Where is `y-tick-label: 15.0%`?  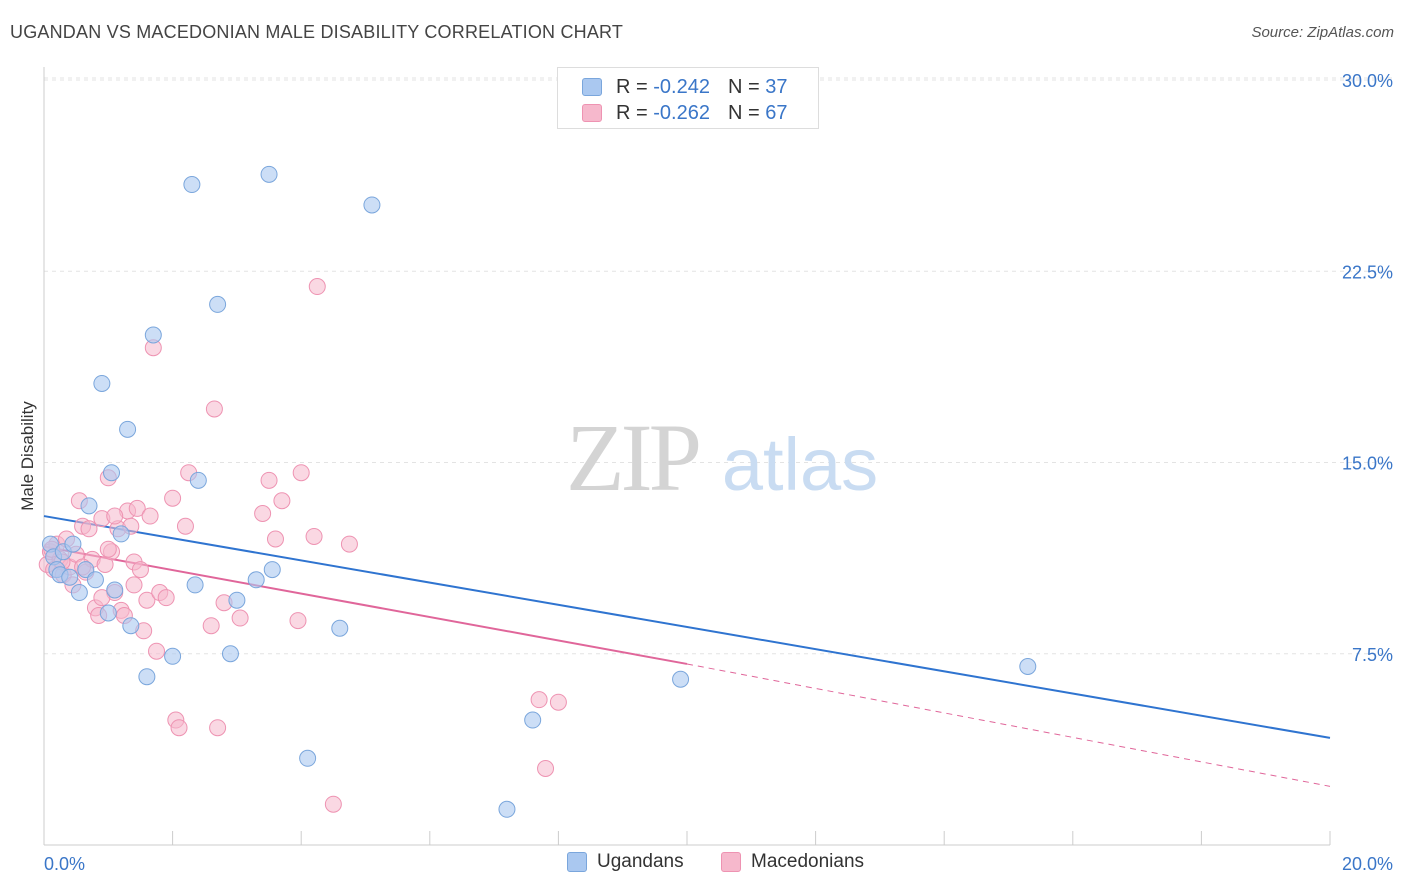 y-tick-label: 15.0% is located at coordinates (1367, 464).